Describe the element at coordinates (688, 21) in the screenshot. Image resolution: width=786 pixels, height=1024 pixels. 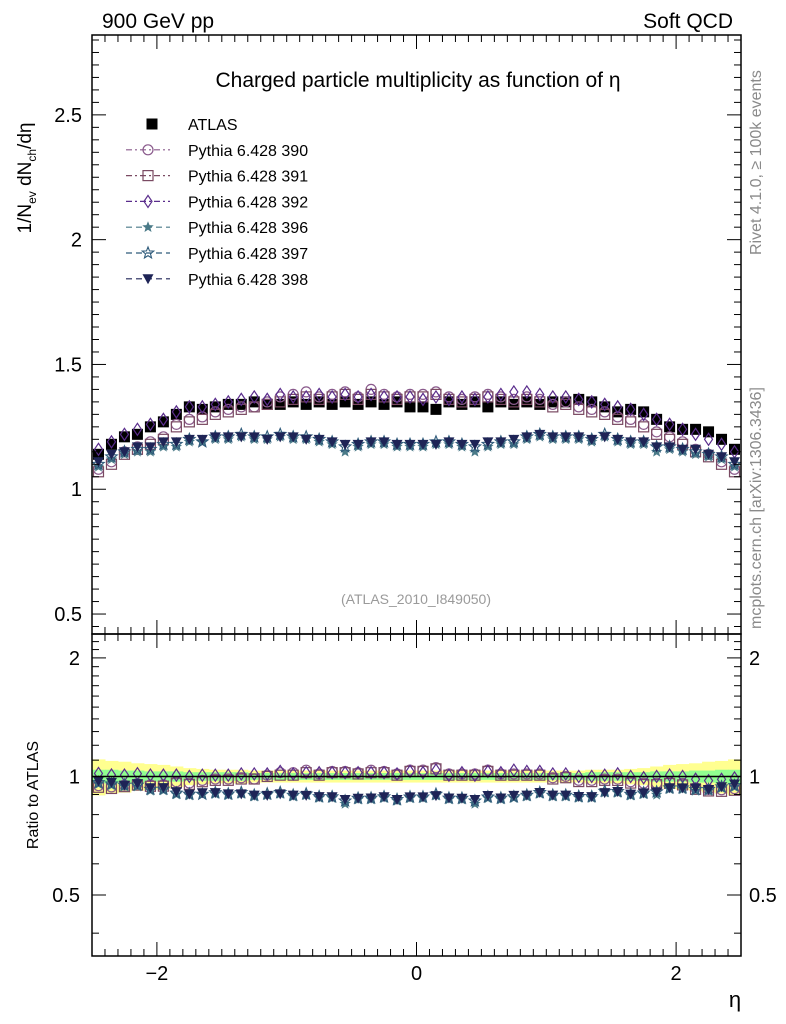
I see `header-right: Soft QCD` at that location.